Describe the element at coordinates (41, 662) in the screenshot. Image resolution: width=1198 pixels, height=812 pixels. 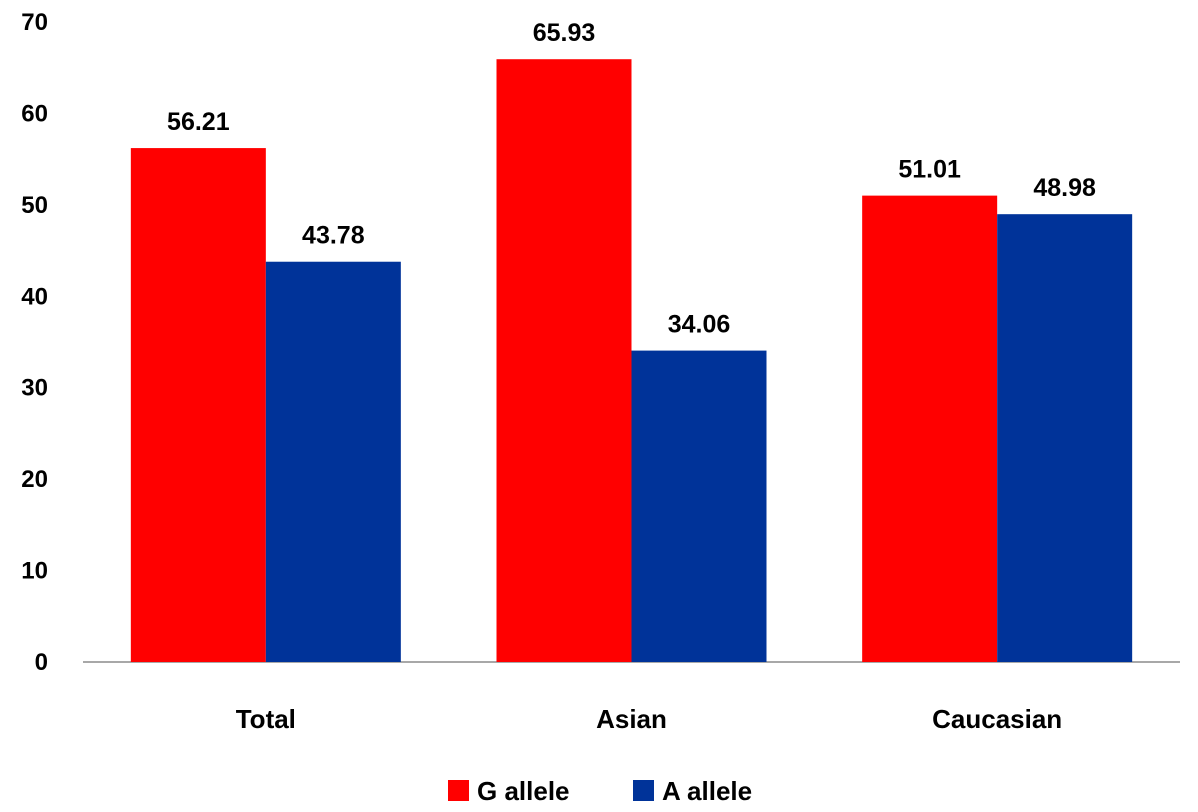
I see `y-tick-label: 0` at that location.